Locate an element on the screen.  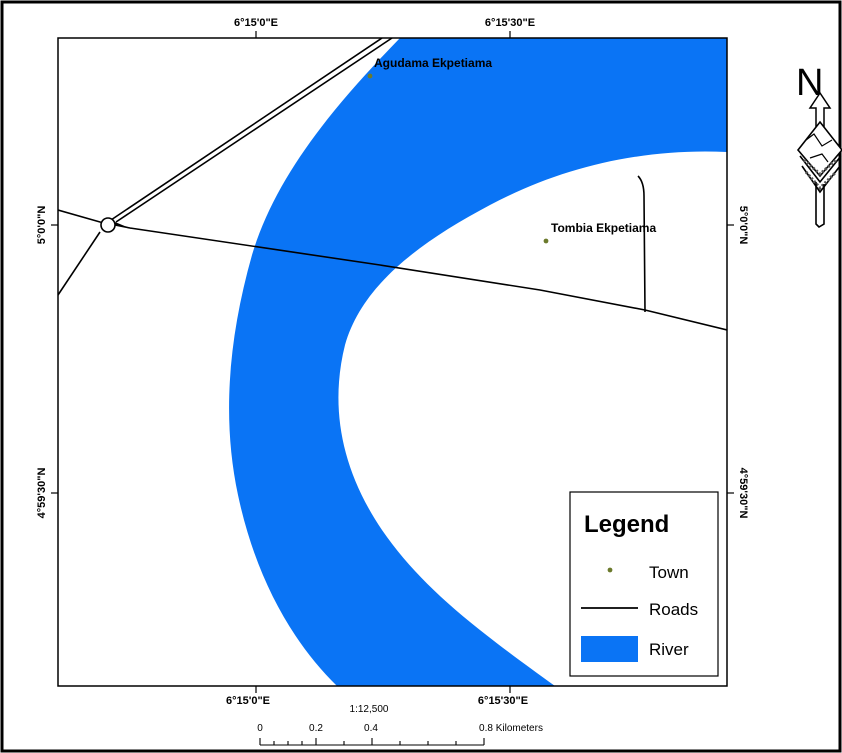
graticule-label-top: 6°15'0"E is located at coordinates (256, 23).